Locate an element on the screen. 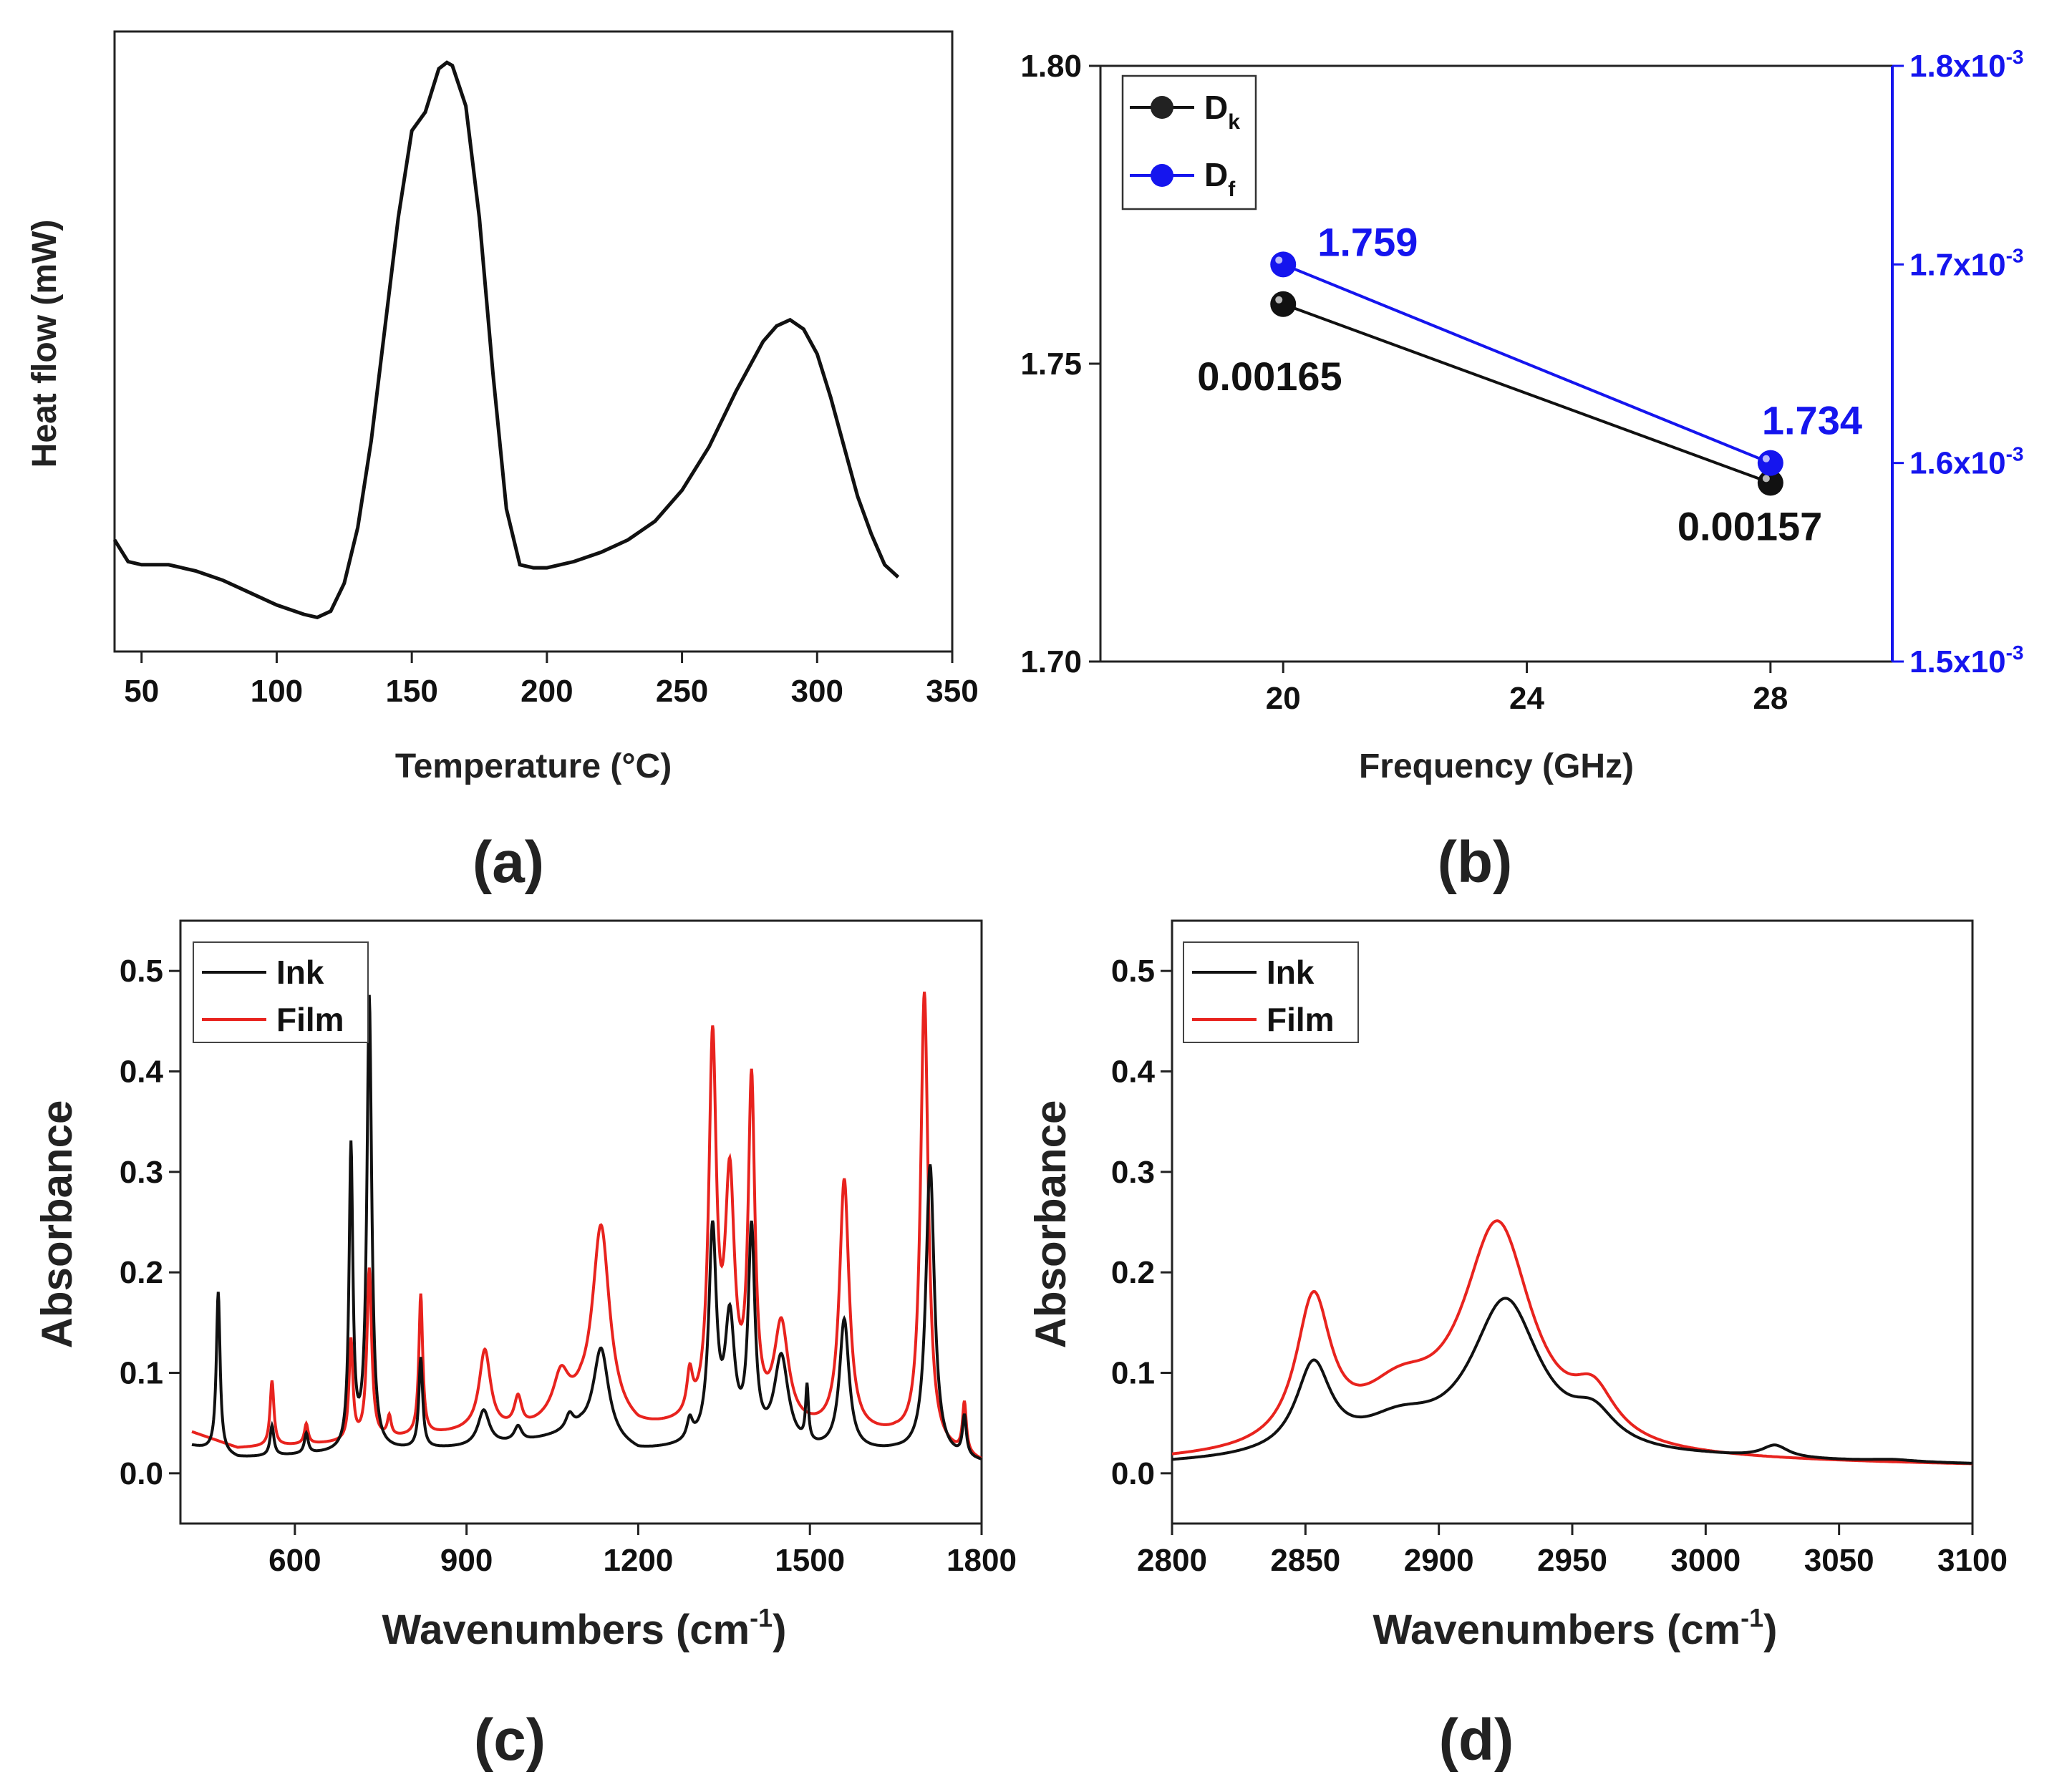 The image size is (2072, 1787). chart-d-y-axis-label: Absorbance is located at coordinates (1051, 1224).